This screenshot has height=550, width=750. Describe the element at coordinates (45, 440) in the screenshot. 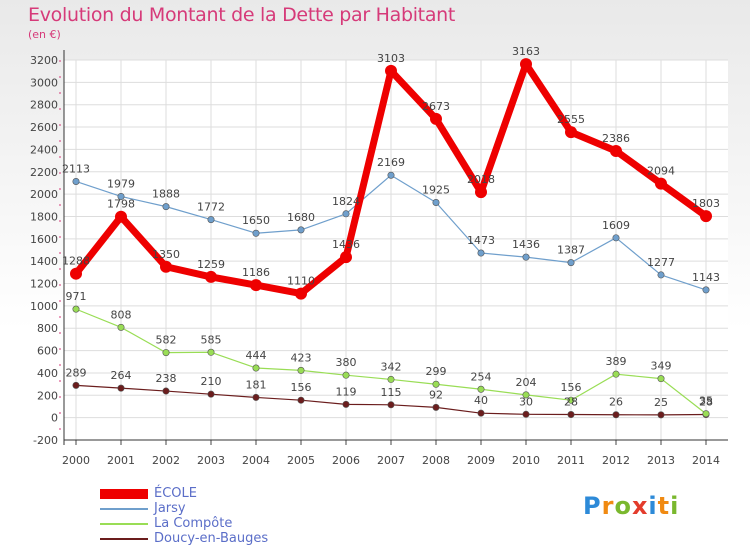

I see `y-tick-label: -200` at that location.